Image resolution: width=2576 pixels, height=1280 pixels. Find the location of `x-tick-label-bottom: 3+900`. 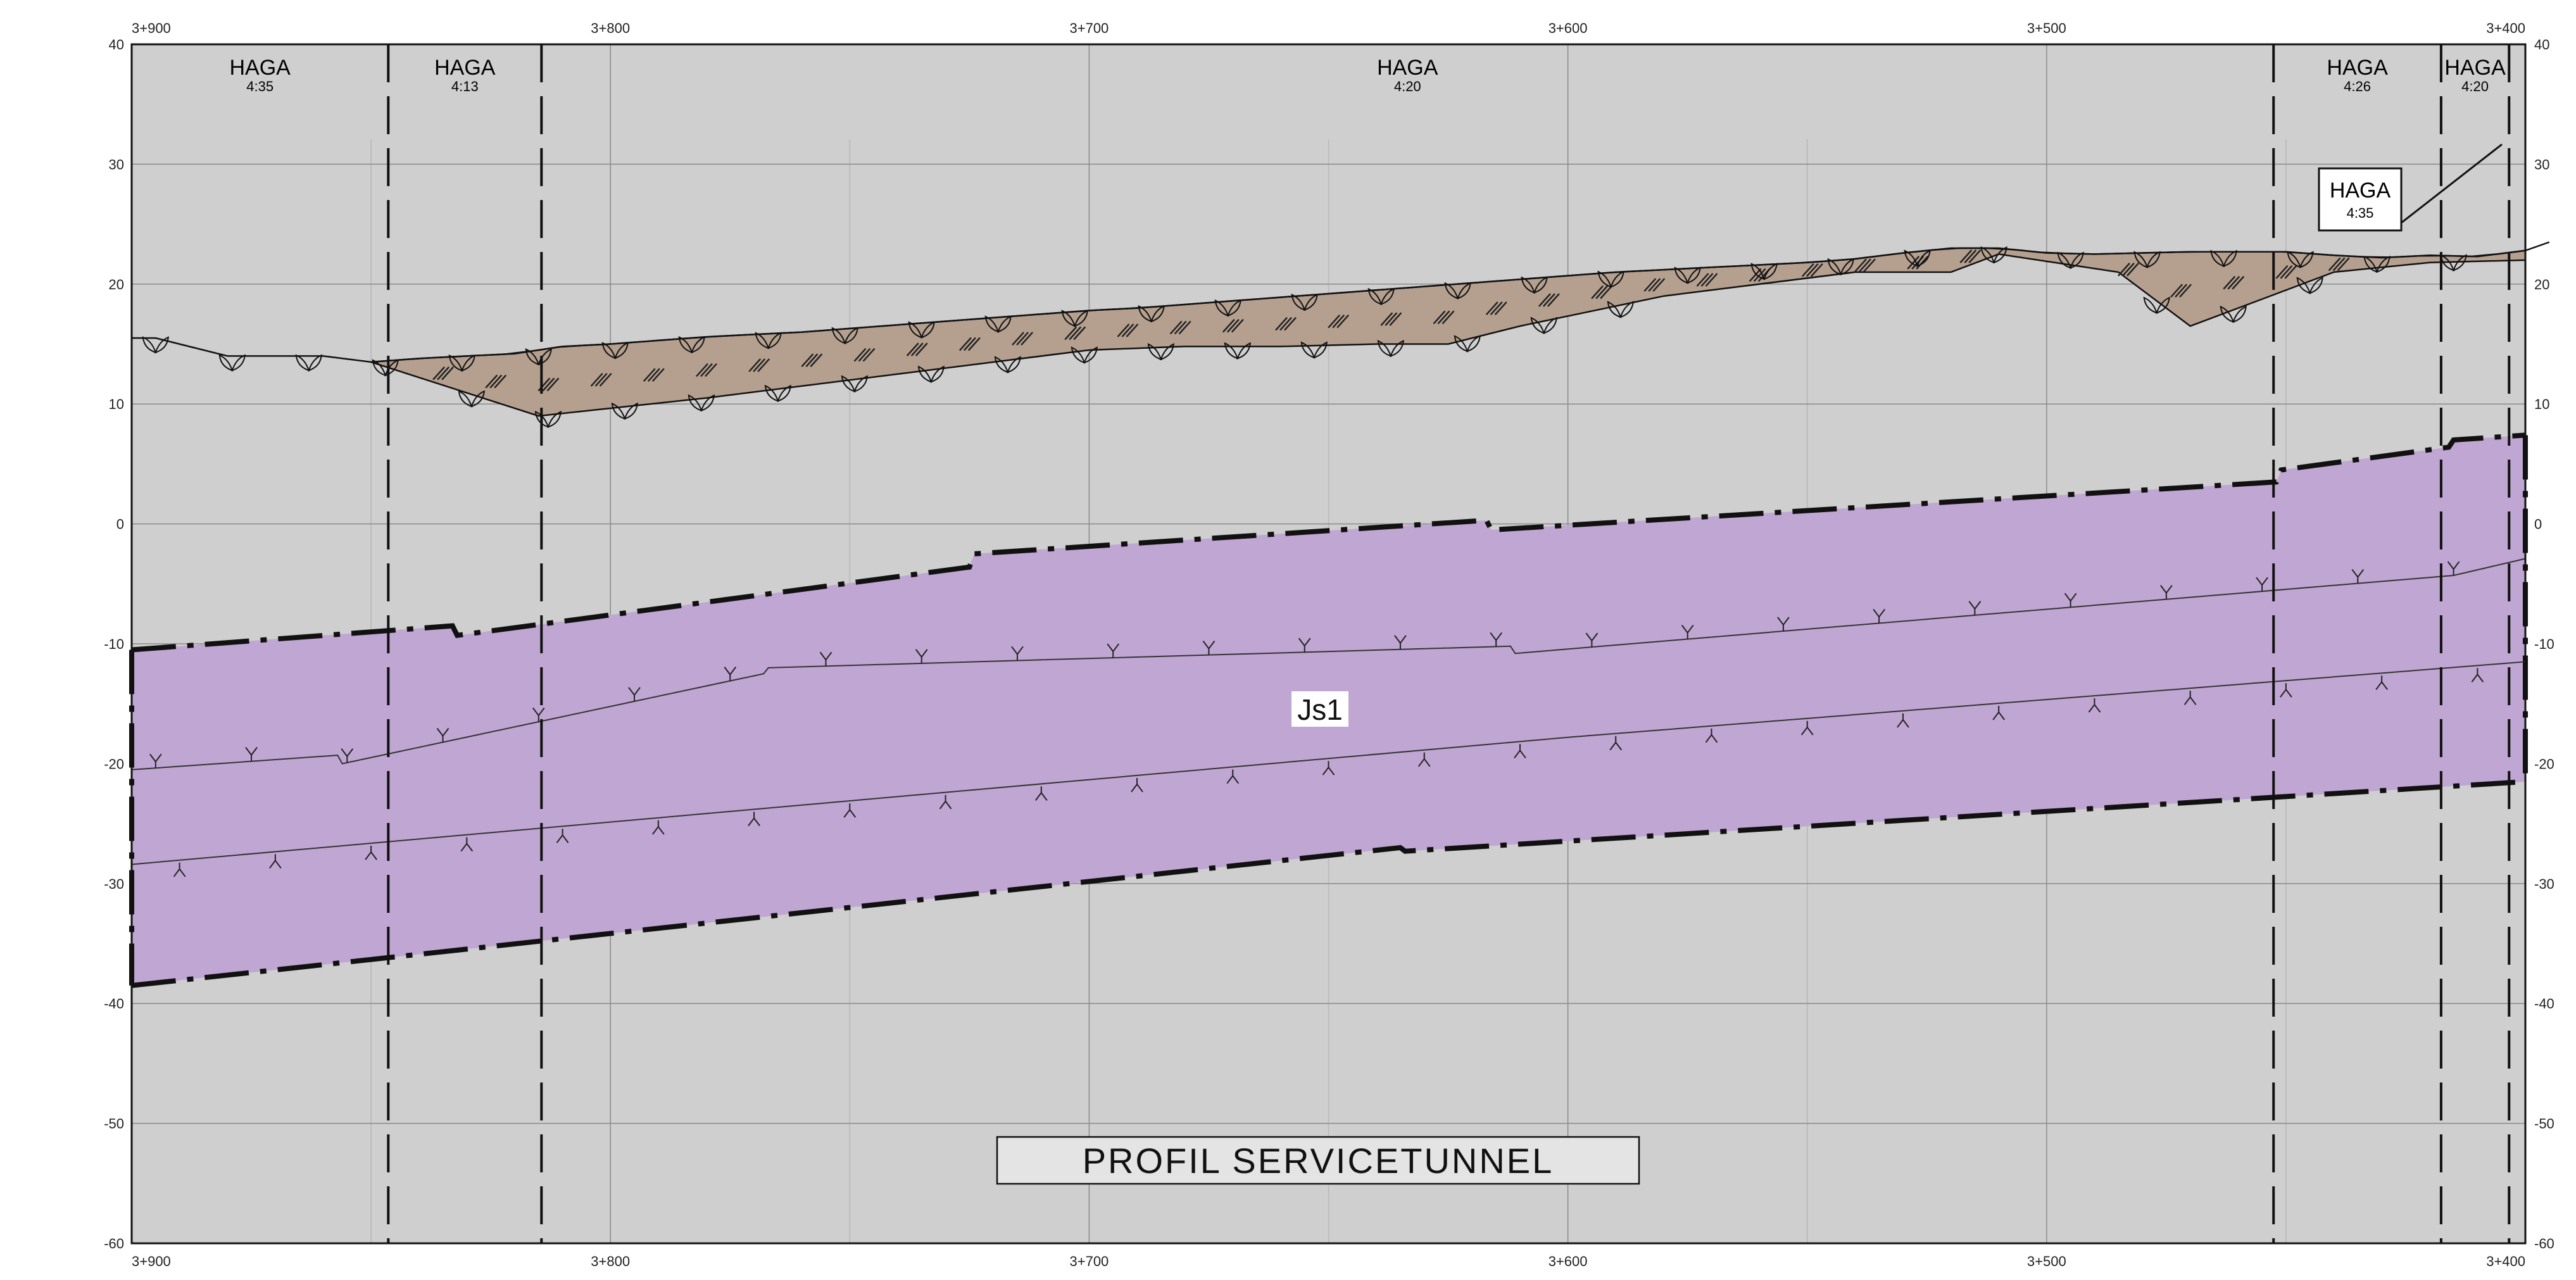

x-tick-label-bottom: 3+900 is located at coordinates (151, 1261).